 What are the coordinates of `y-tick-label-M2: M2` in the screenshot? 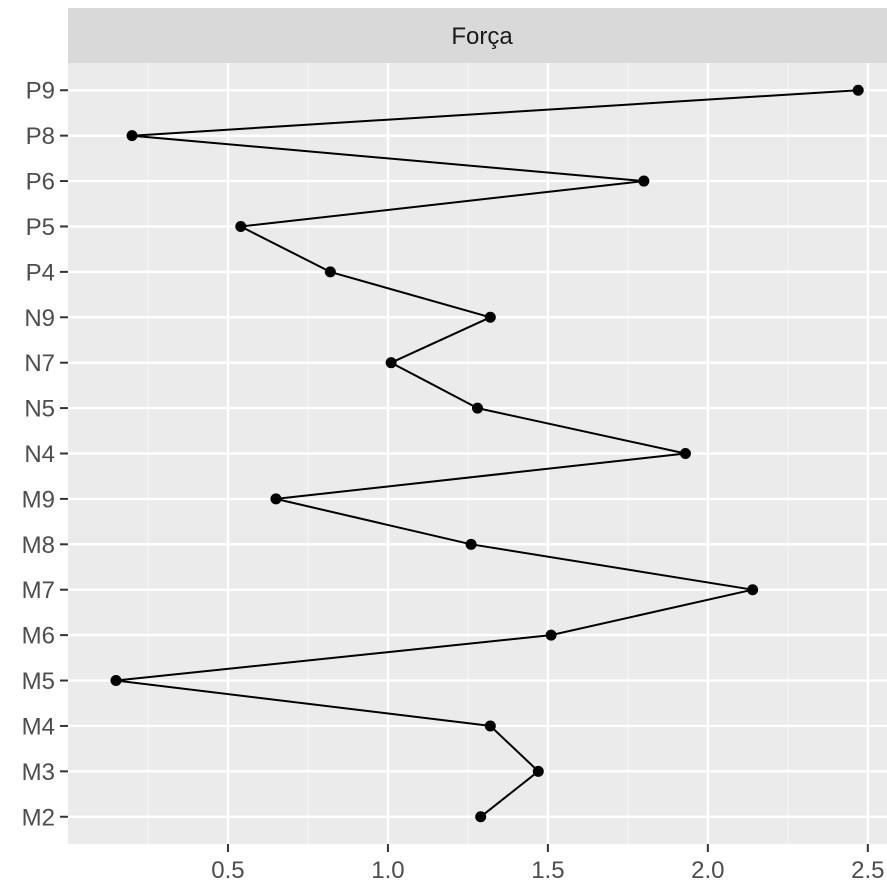 It's located at (38, 817).